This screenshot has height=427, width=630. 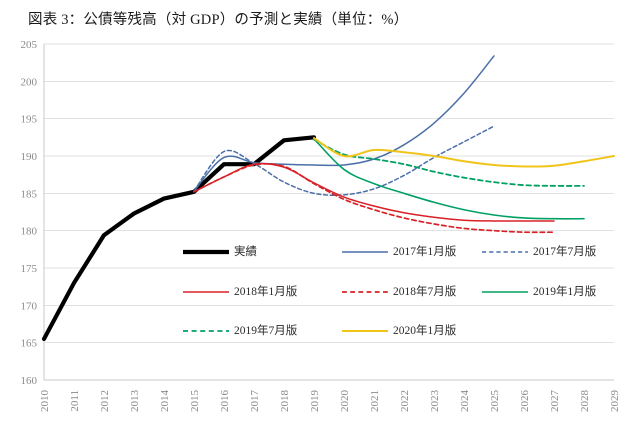 I want to click on y-axis-tick-label: 165, so click(x=29, y=344).